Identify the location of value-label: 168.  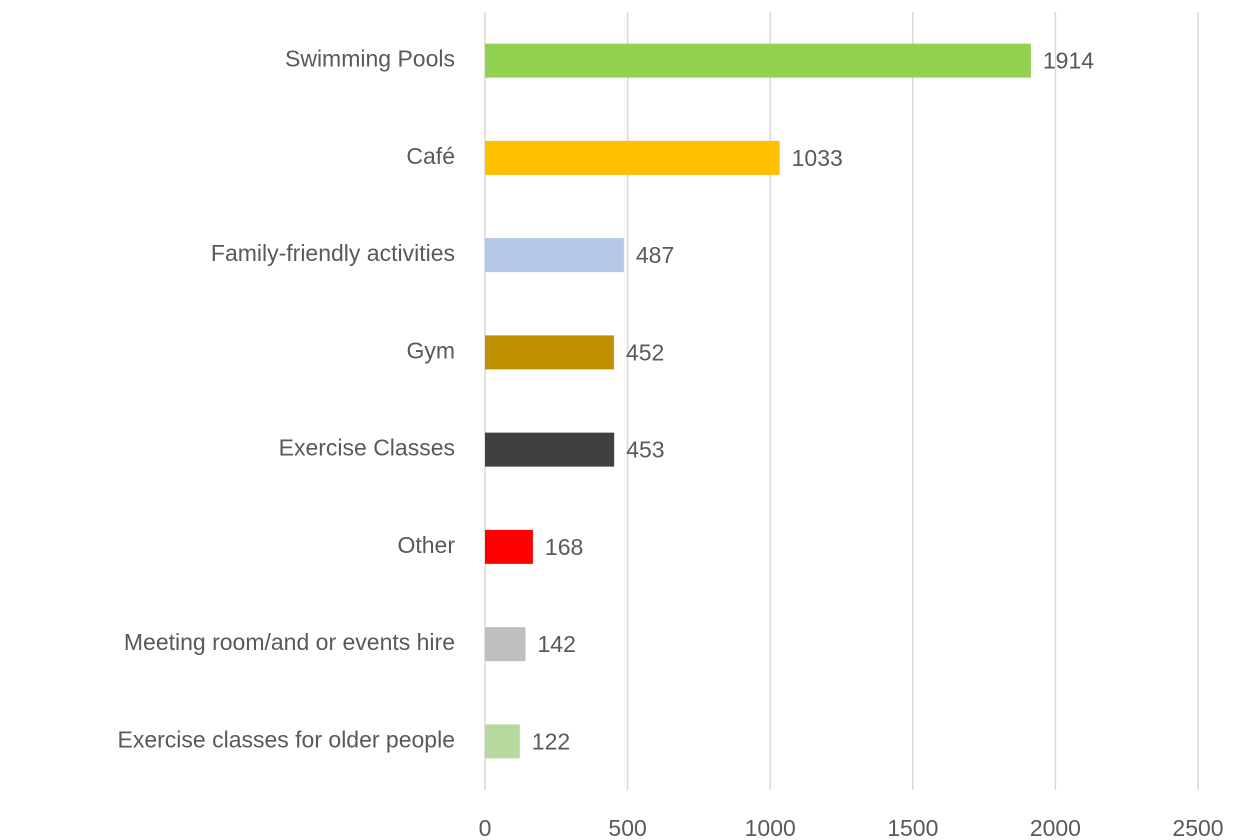
(564, 547).